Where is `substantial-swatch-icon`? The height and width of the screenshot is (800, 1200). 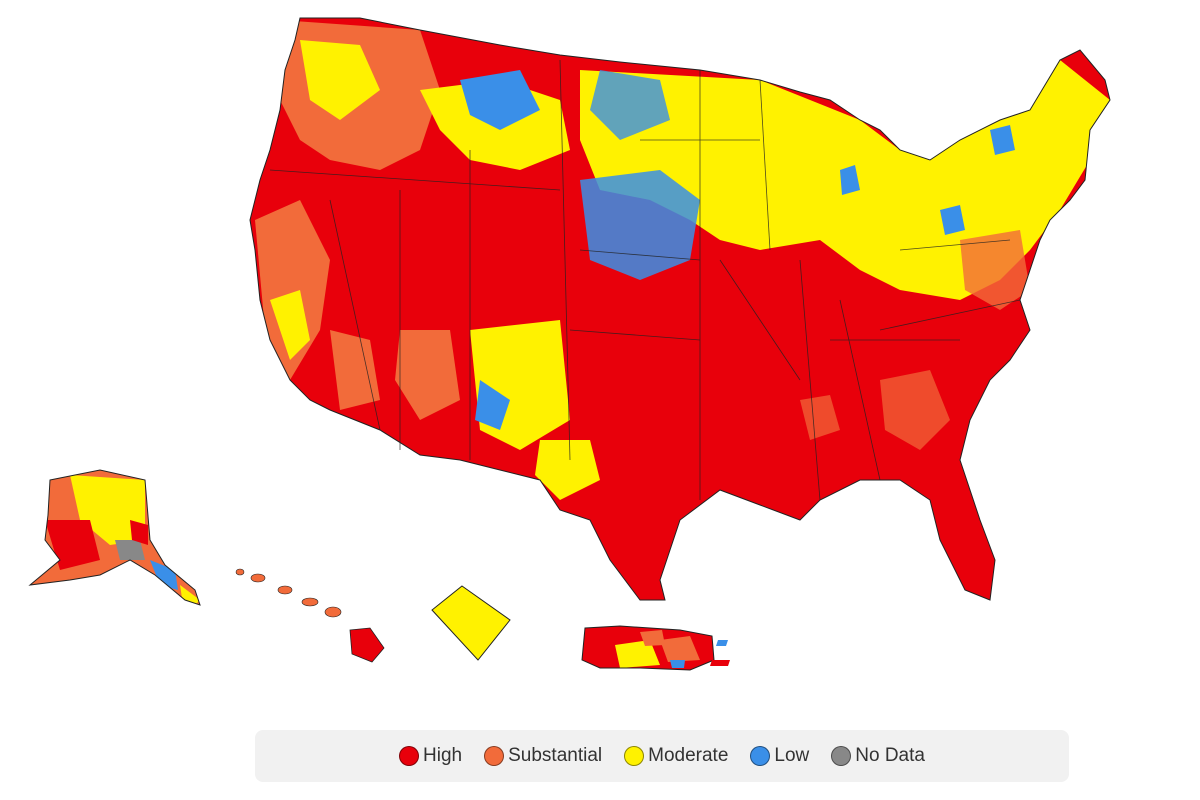 substantial-swatch-icon is located at coordinates (494, 756).